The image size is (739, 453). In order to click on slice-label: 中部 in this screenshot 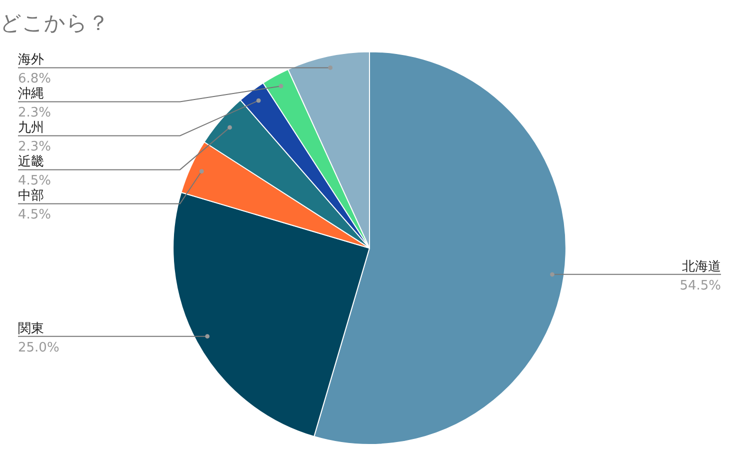, I will do `click(31, 196)`.